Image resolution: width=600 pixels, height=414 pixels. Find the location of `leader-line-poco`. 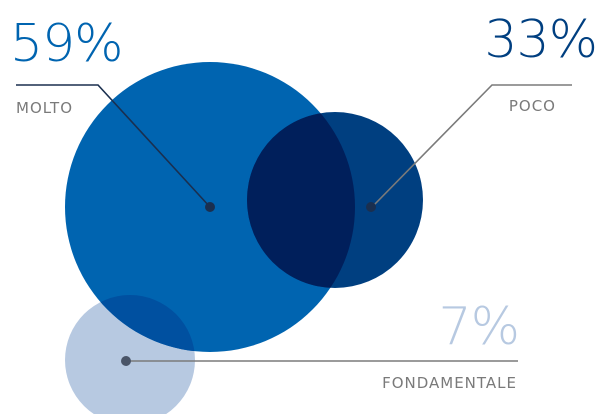

leader-line-poco is located at coordinates (471, 146).